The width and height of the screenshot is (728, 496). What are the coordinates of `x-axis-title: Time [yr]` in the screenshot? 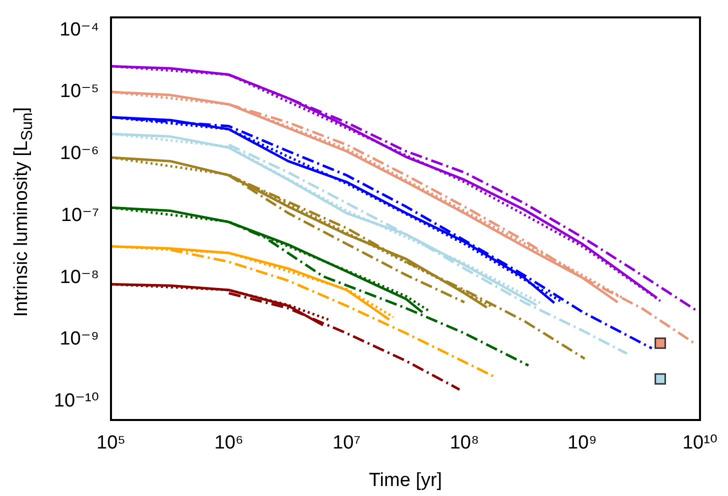 It's located at (405, 480).